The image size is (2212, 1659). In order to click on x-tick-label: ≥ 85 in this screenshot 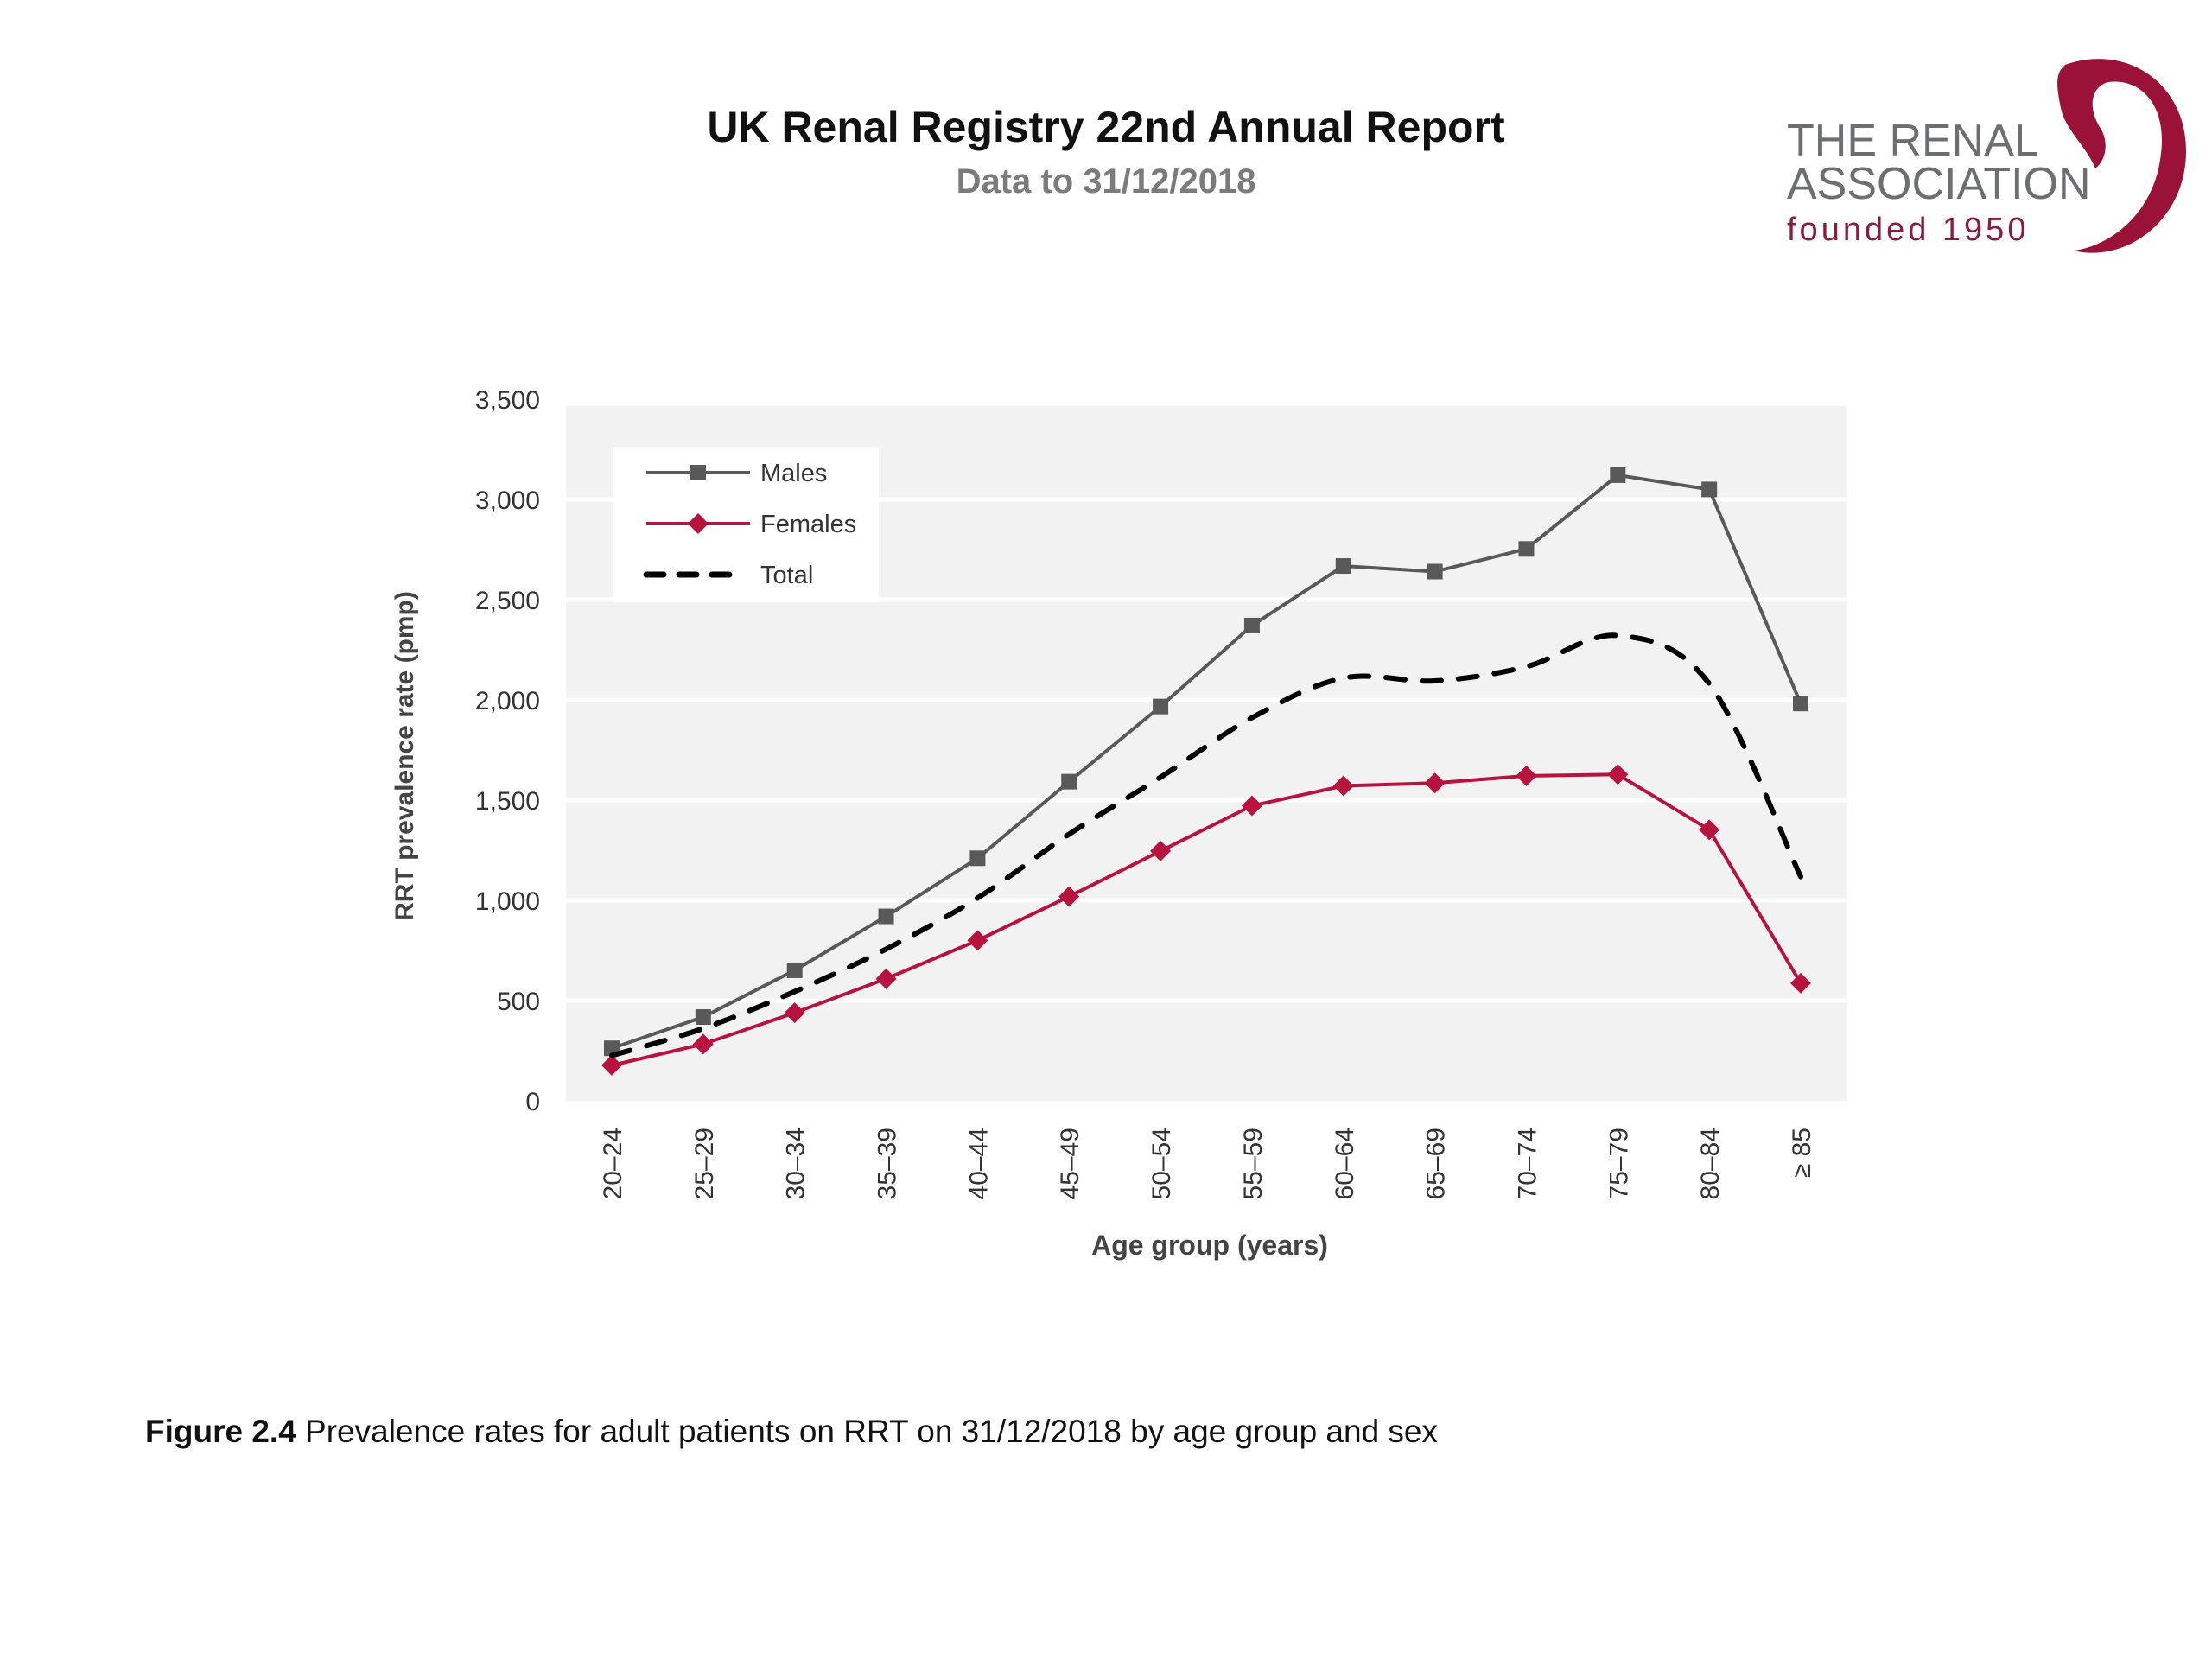, I will do `click(1802, 1153)`.